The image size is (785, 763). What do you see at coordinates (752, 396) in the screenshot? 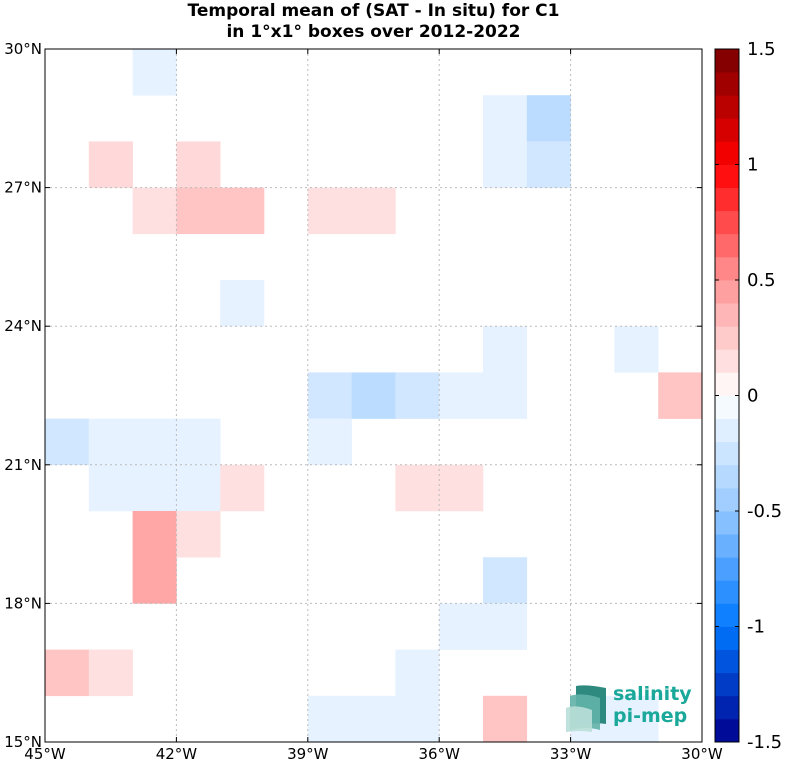
I see `colorbar-tick-label: 0` at bounding box center [752, 396].